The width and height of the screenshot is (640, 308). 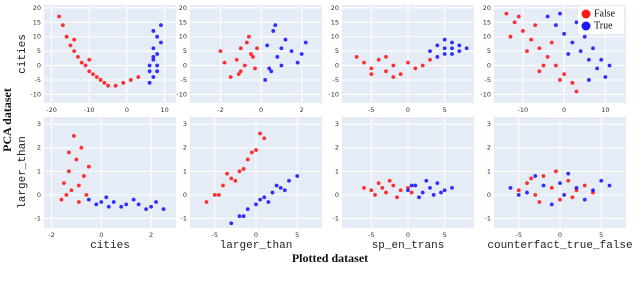 What do you see at coordinates (37, 37) in the screenshot?
I see `y-tick-label: 10` at bounding box center [37, 37].